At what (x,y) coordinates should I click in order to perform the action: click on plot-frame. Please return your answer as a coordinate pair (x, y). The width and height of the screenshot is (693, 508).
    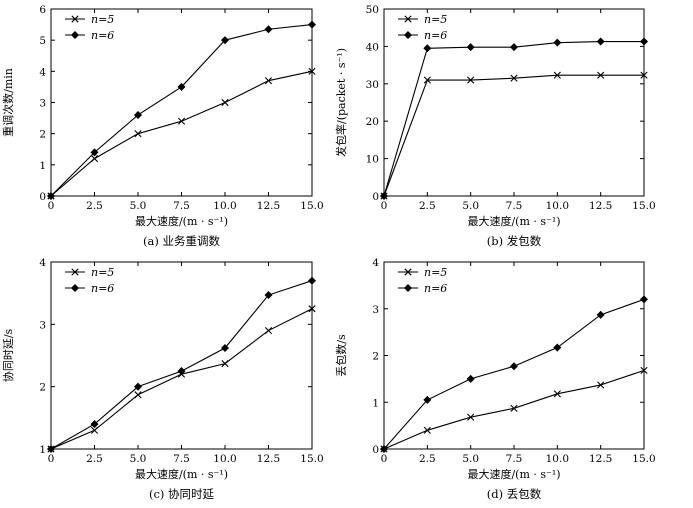
    Looking at the image, I should click on (514, 355).